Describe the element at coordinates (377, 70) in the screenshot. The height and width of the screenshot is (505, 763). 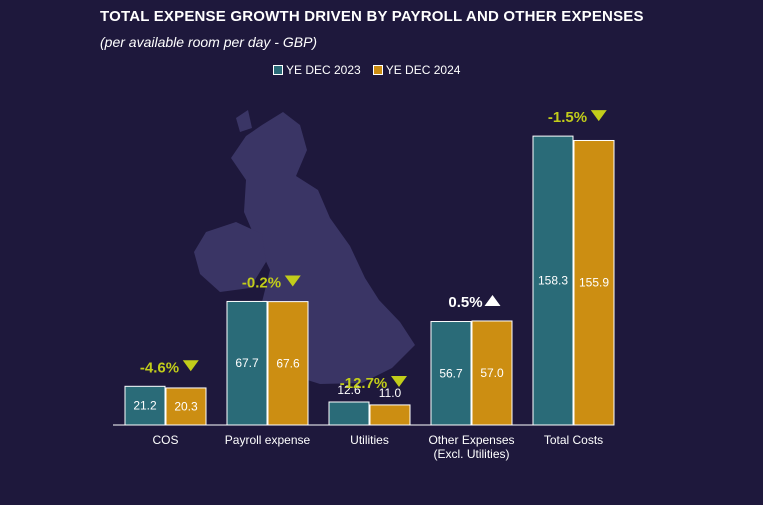
I see `legend-swatch-2024` at that location.